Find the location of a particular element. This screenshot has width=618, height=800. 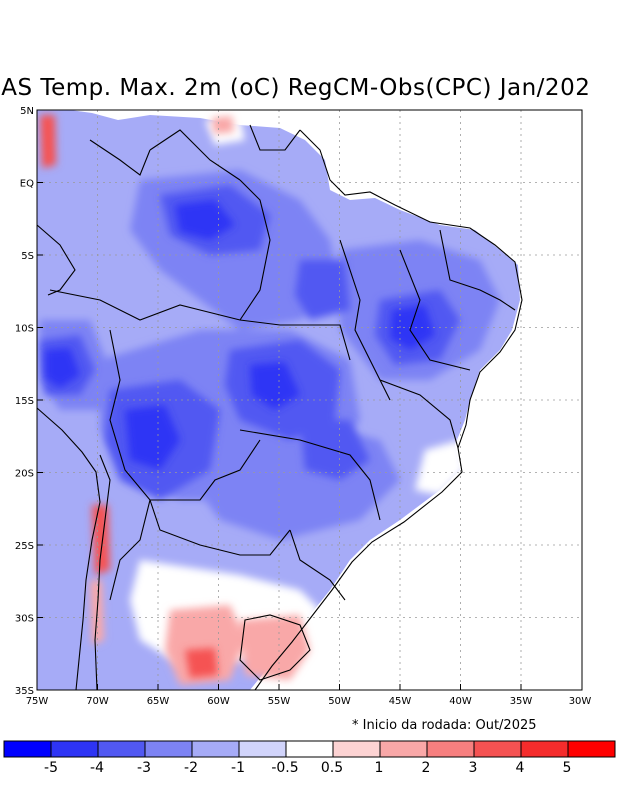

colorbar-label: -3 is located at coordinates (144, 768).